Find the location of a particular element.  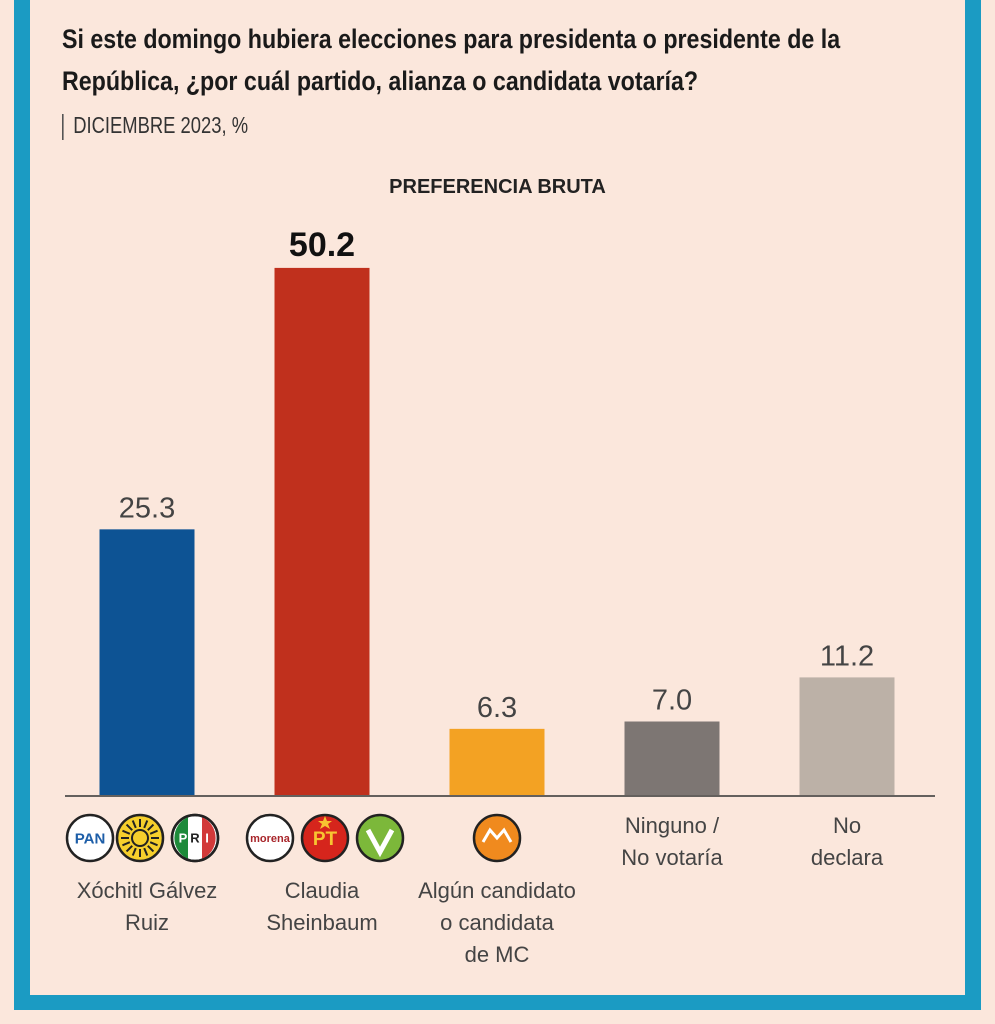

label-line: Algún candidato is located at coordinates (497, 890).